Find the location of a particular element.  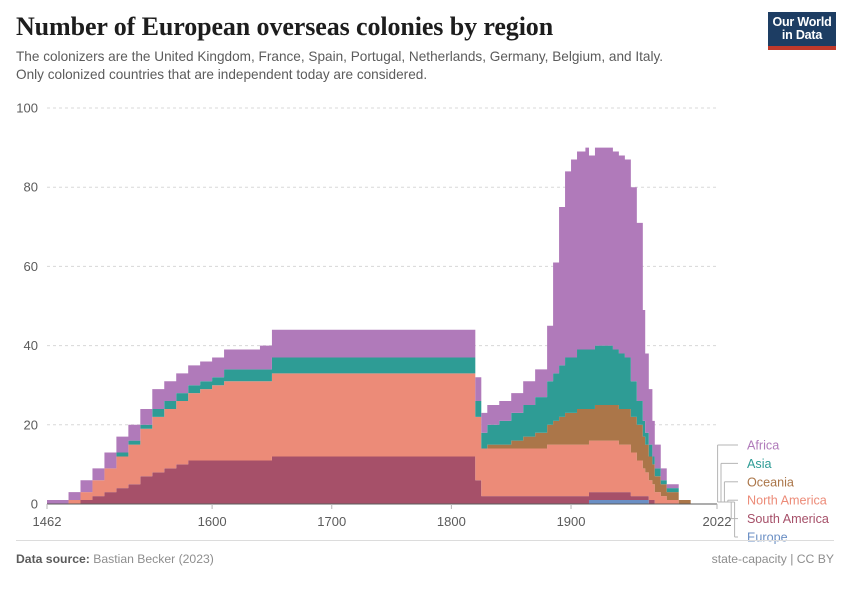

data-source-value: Bastian Becker (2023) is located at coordinates (153, 559).